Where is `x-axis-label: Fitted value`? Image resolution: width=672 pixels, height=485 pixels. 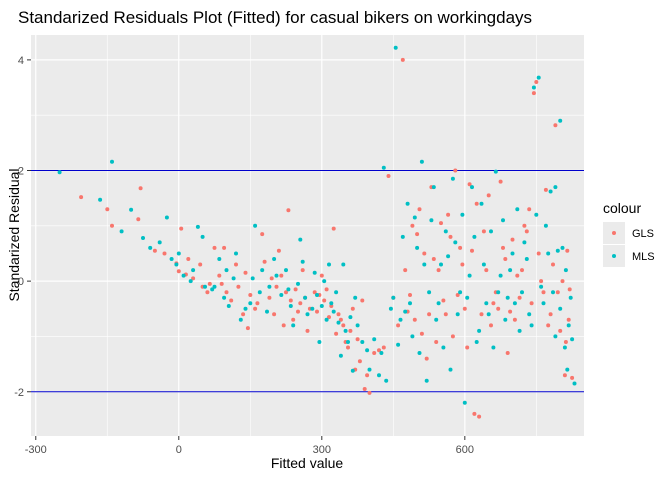 x-axis-label: Fitted value is located at coordinates (307, 463).